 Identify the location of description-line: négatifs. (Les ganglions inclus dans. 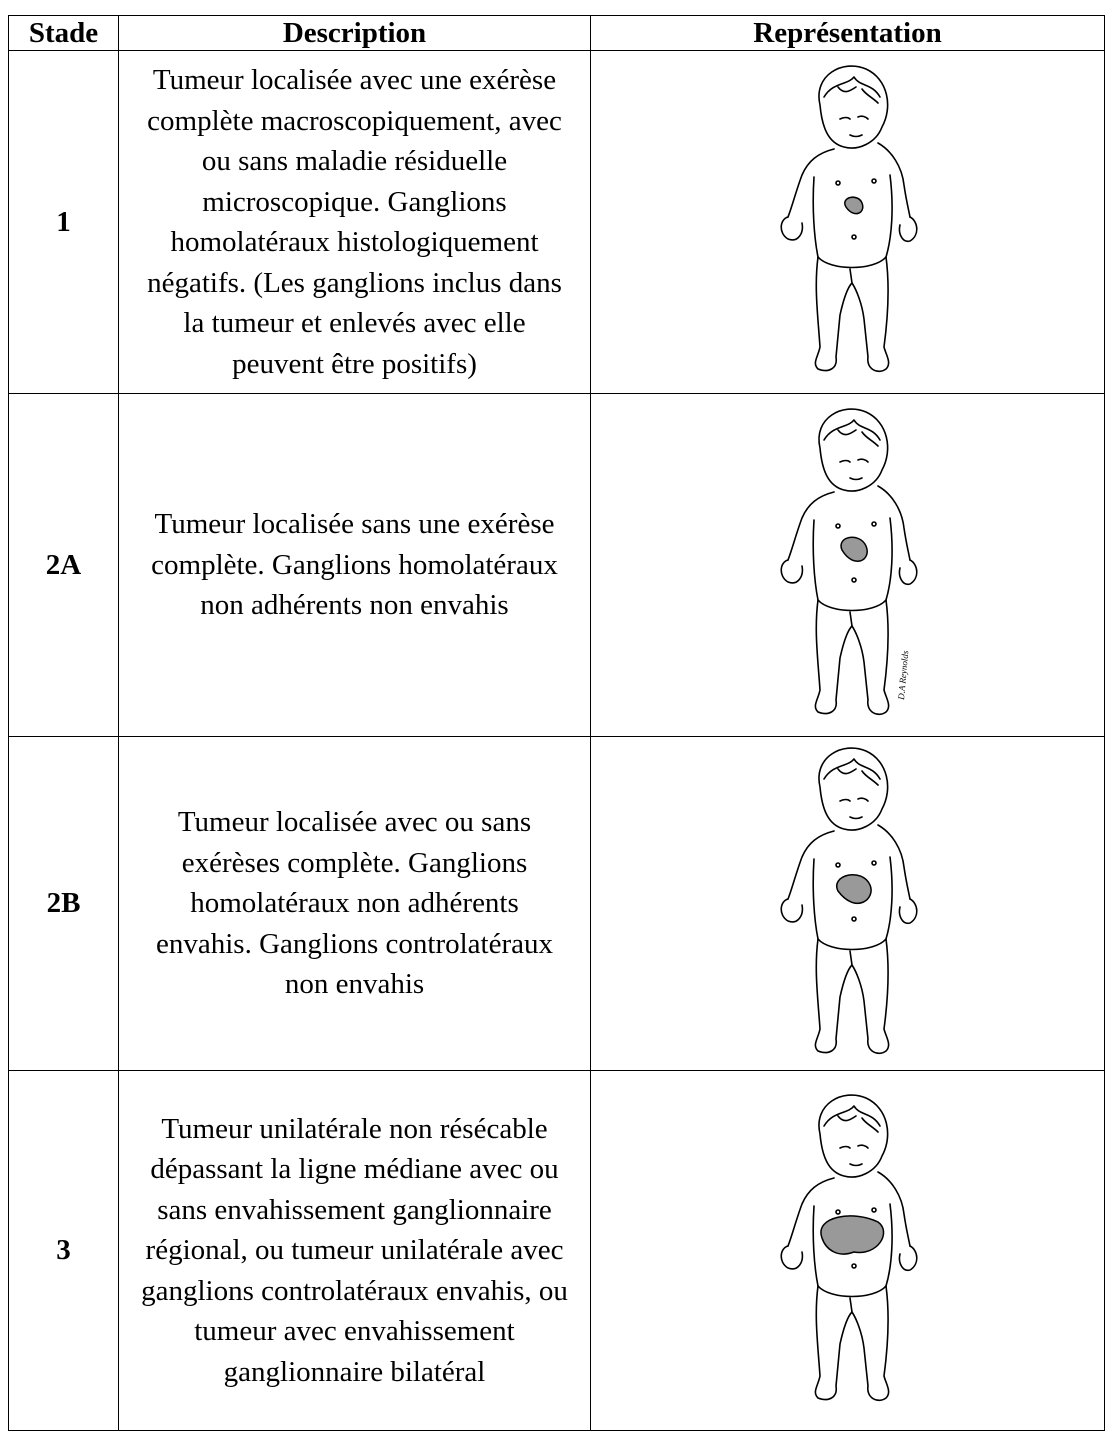
(354, 282).